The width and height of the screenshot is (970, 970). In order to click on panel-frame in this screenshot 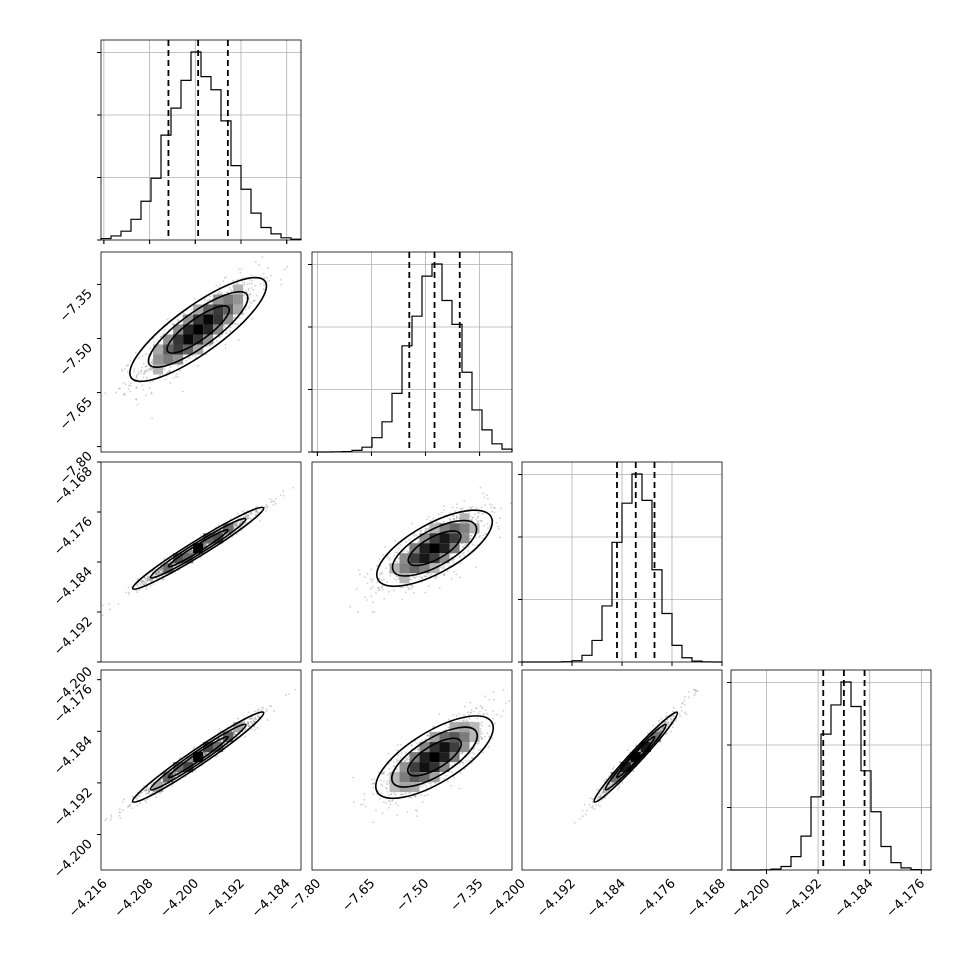, I will do `click(201, 140)`.